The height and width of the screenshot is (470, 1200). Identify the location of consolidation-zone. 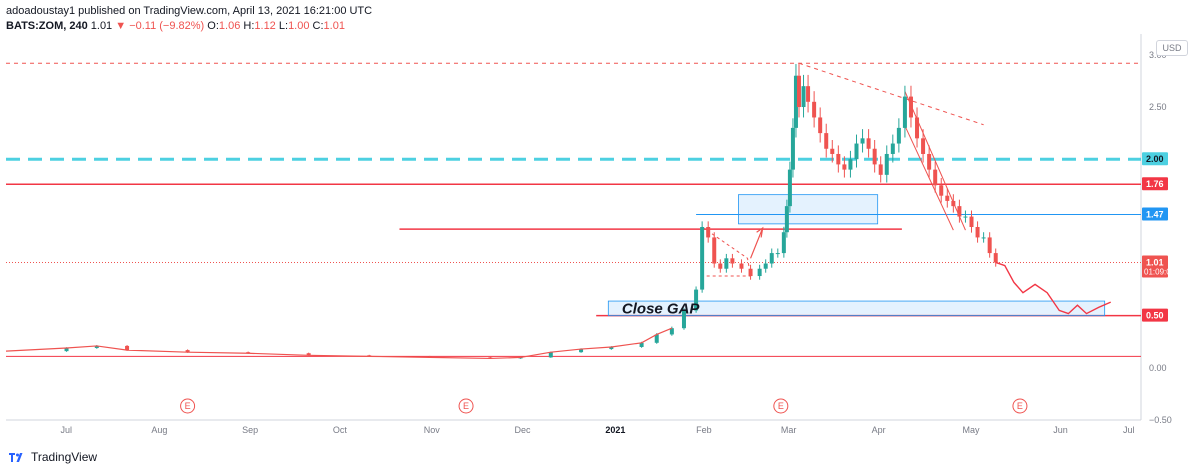
(808, 209).